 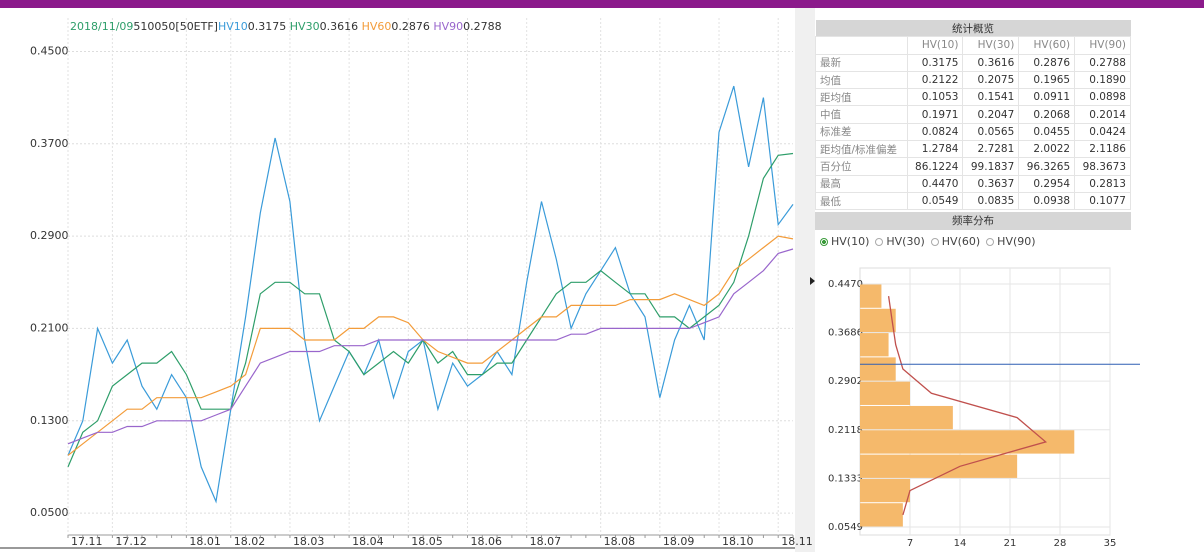 What do you see at coordinates (1047, 132) in the screenshot?
I see `cell: 0.0455` at bounding box center [1047, 132].